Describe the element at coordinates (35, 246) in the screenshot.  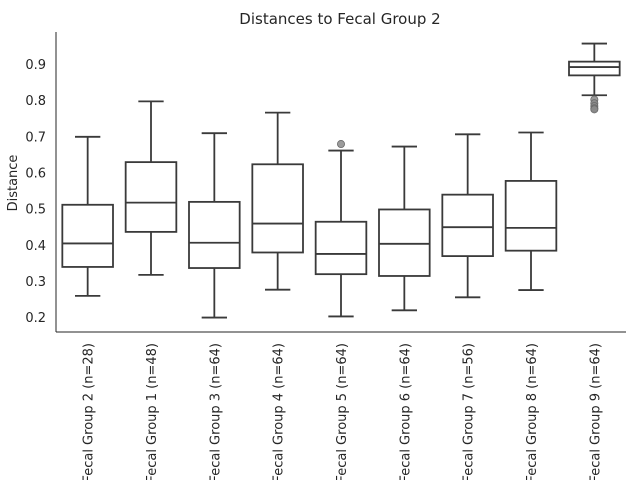
I see `y-tick-label: 0.4` at that location.